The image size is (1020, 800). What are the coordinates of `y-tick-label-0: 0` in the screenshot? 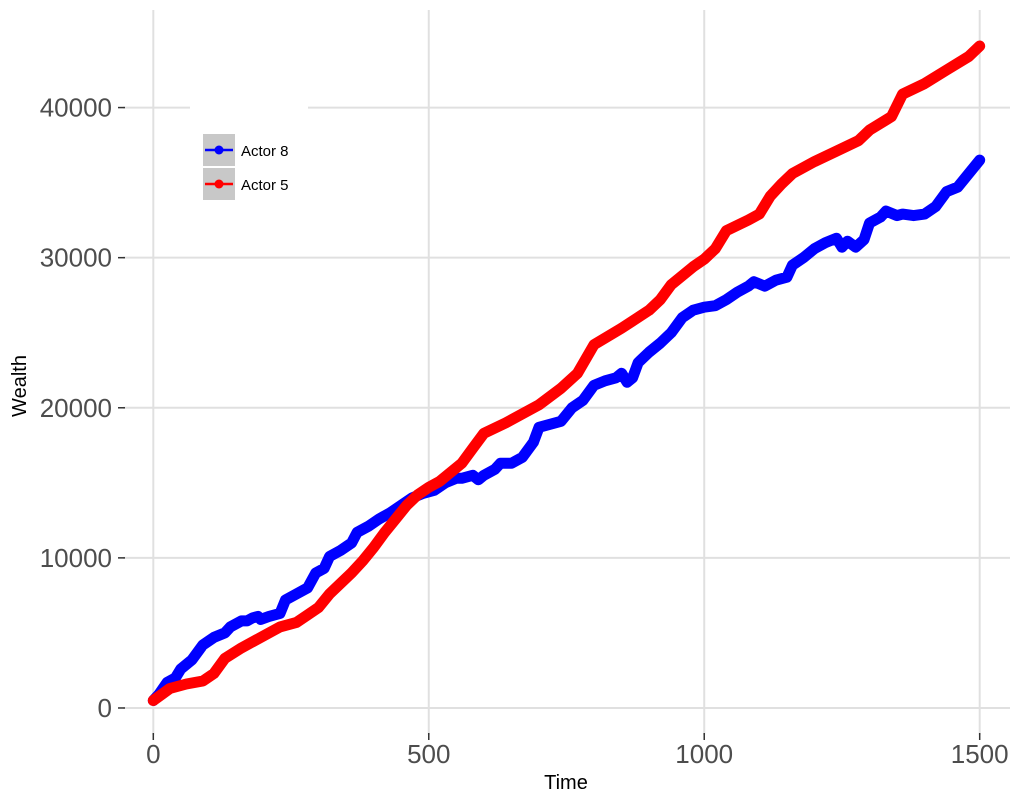 It's located at (105, 708).